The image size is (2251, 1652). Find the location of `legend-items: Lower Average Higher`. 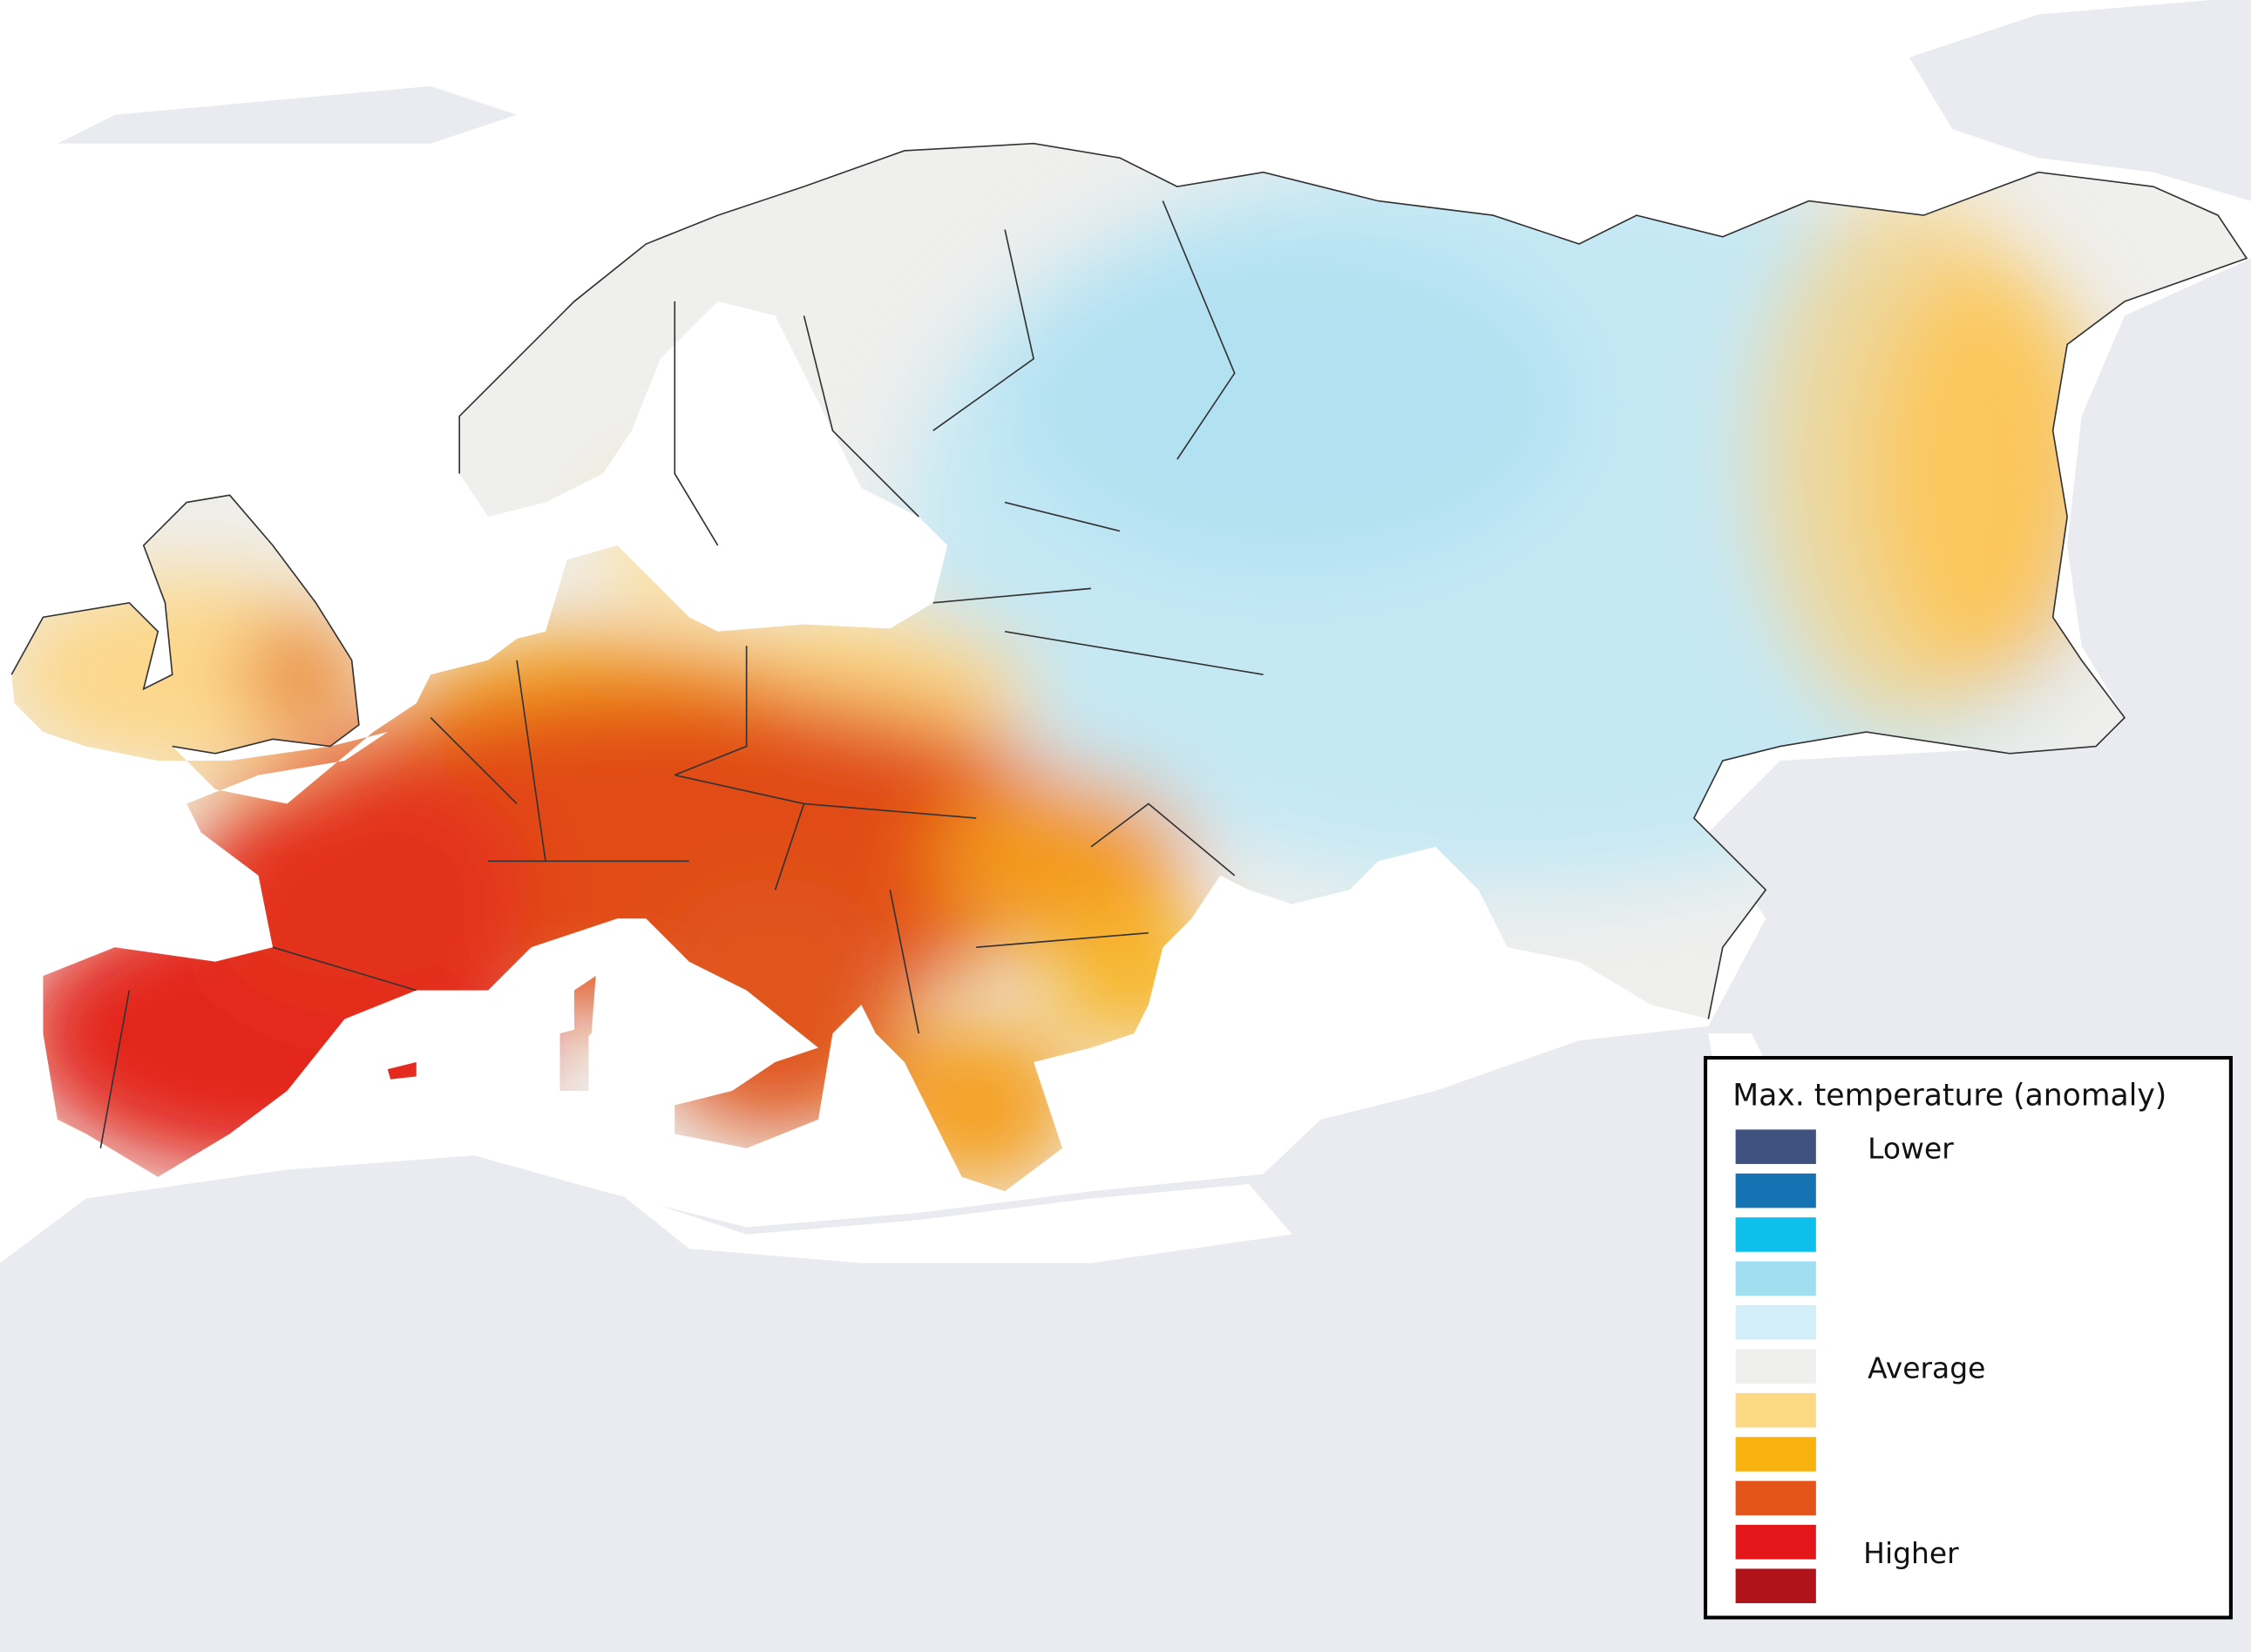

legend-items: Lower Average Higher is located at coordinates (1860, 1366).